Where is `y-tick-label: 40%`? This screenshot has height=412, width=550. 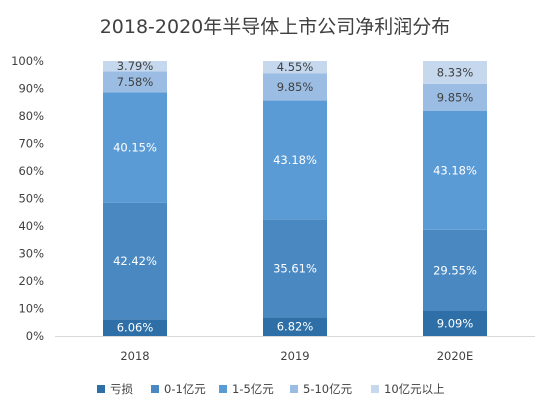 y-tick-label: 40% is located at coordinates (31, 226).